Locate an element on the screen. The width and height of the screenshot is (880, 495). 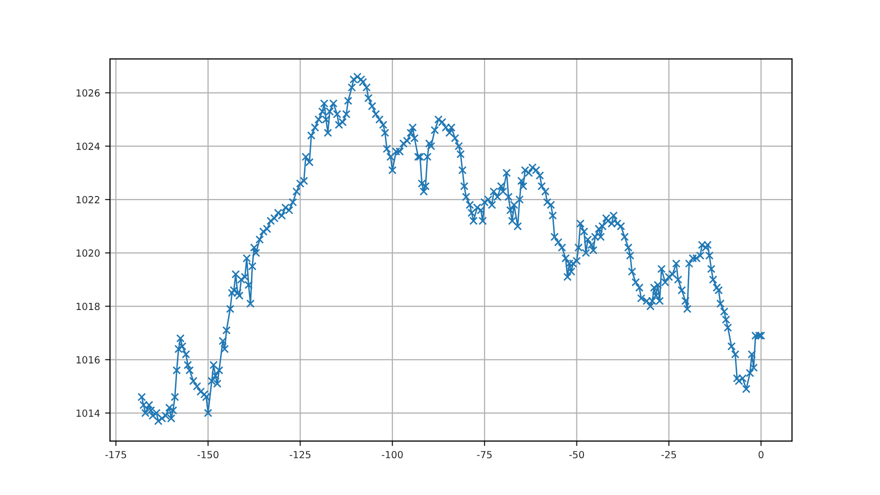
x-tick-label: -75 is located at coordinates (484, 454).